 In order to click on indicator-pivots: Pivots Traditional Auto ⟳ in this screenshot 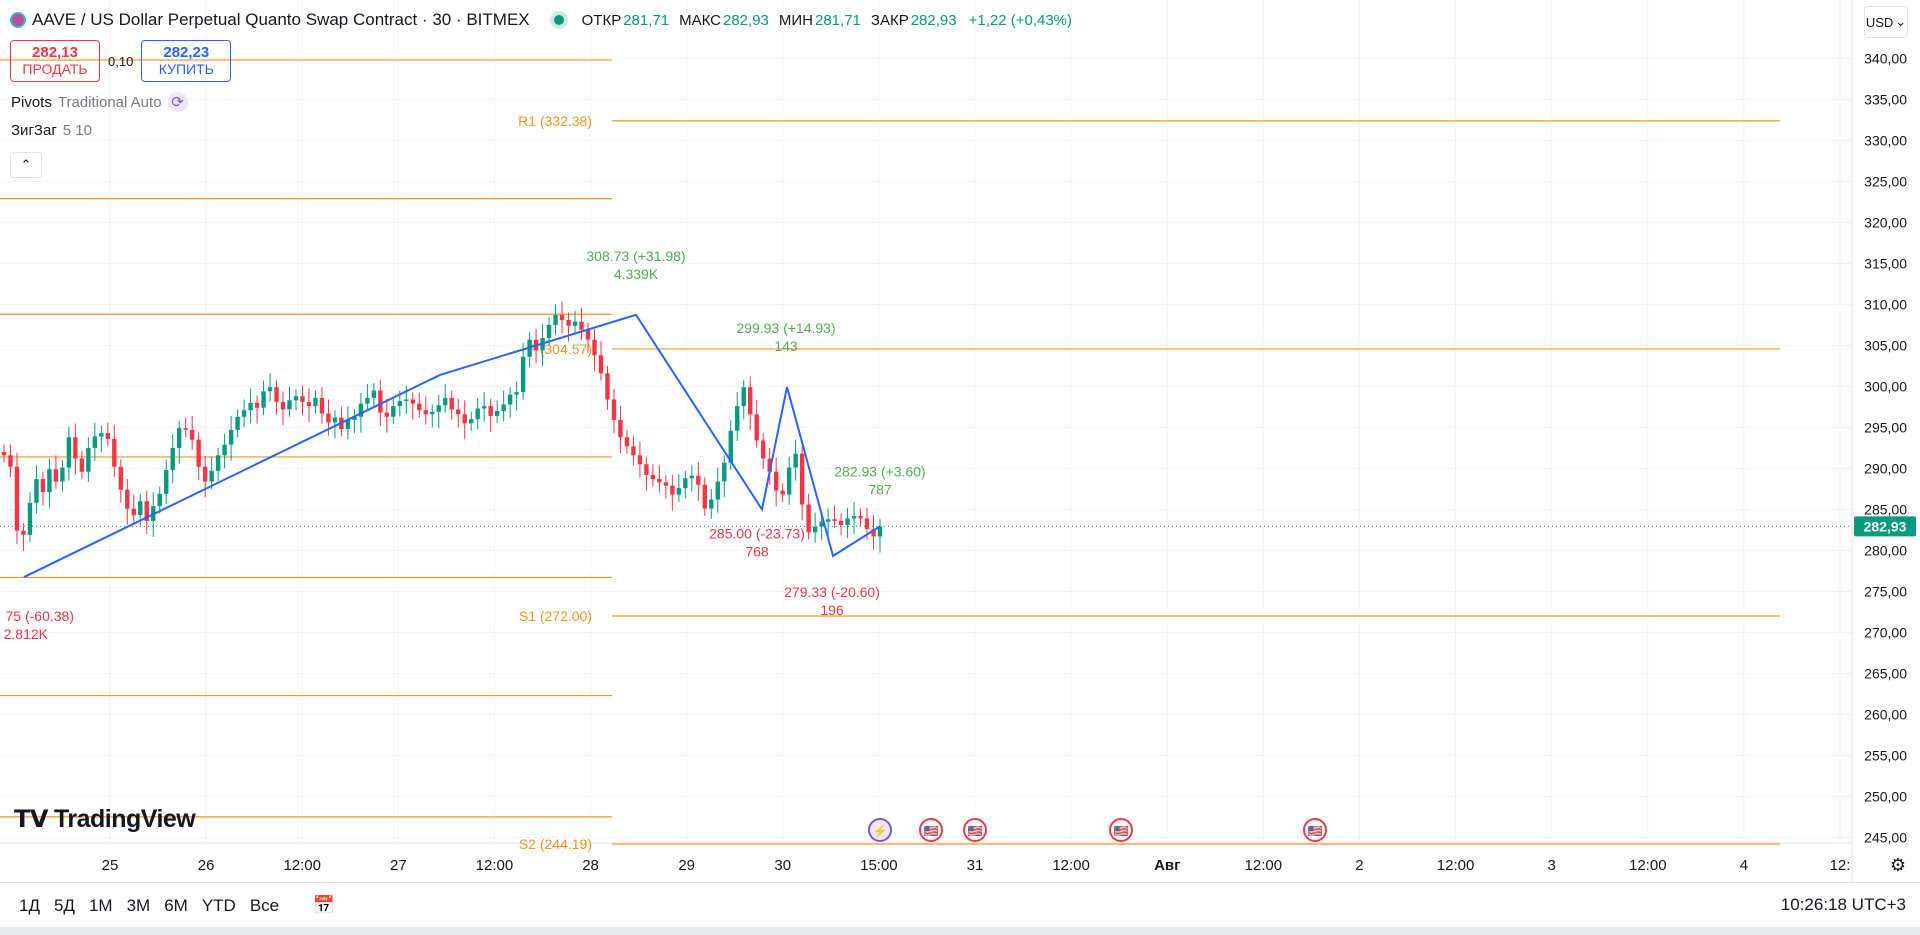, I will do `click(99, 102)`.